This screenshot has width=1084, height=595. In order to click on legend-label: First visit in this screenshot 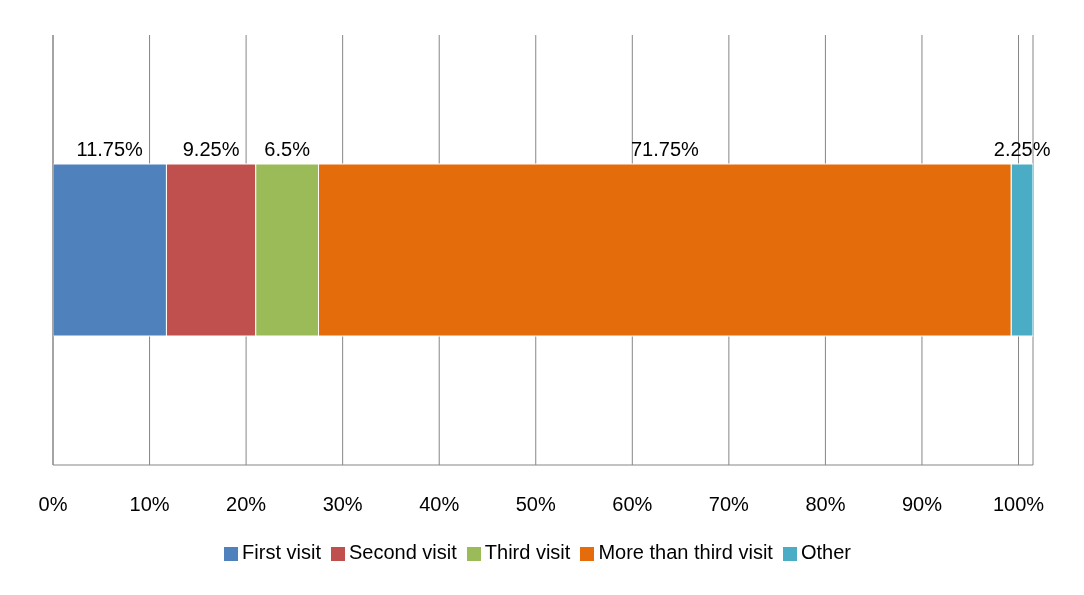, I will do `click(281, 552)`.